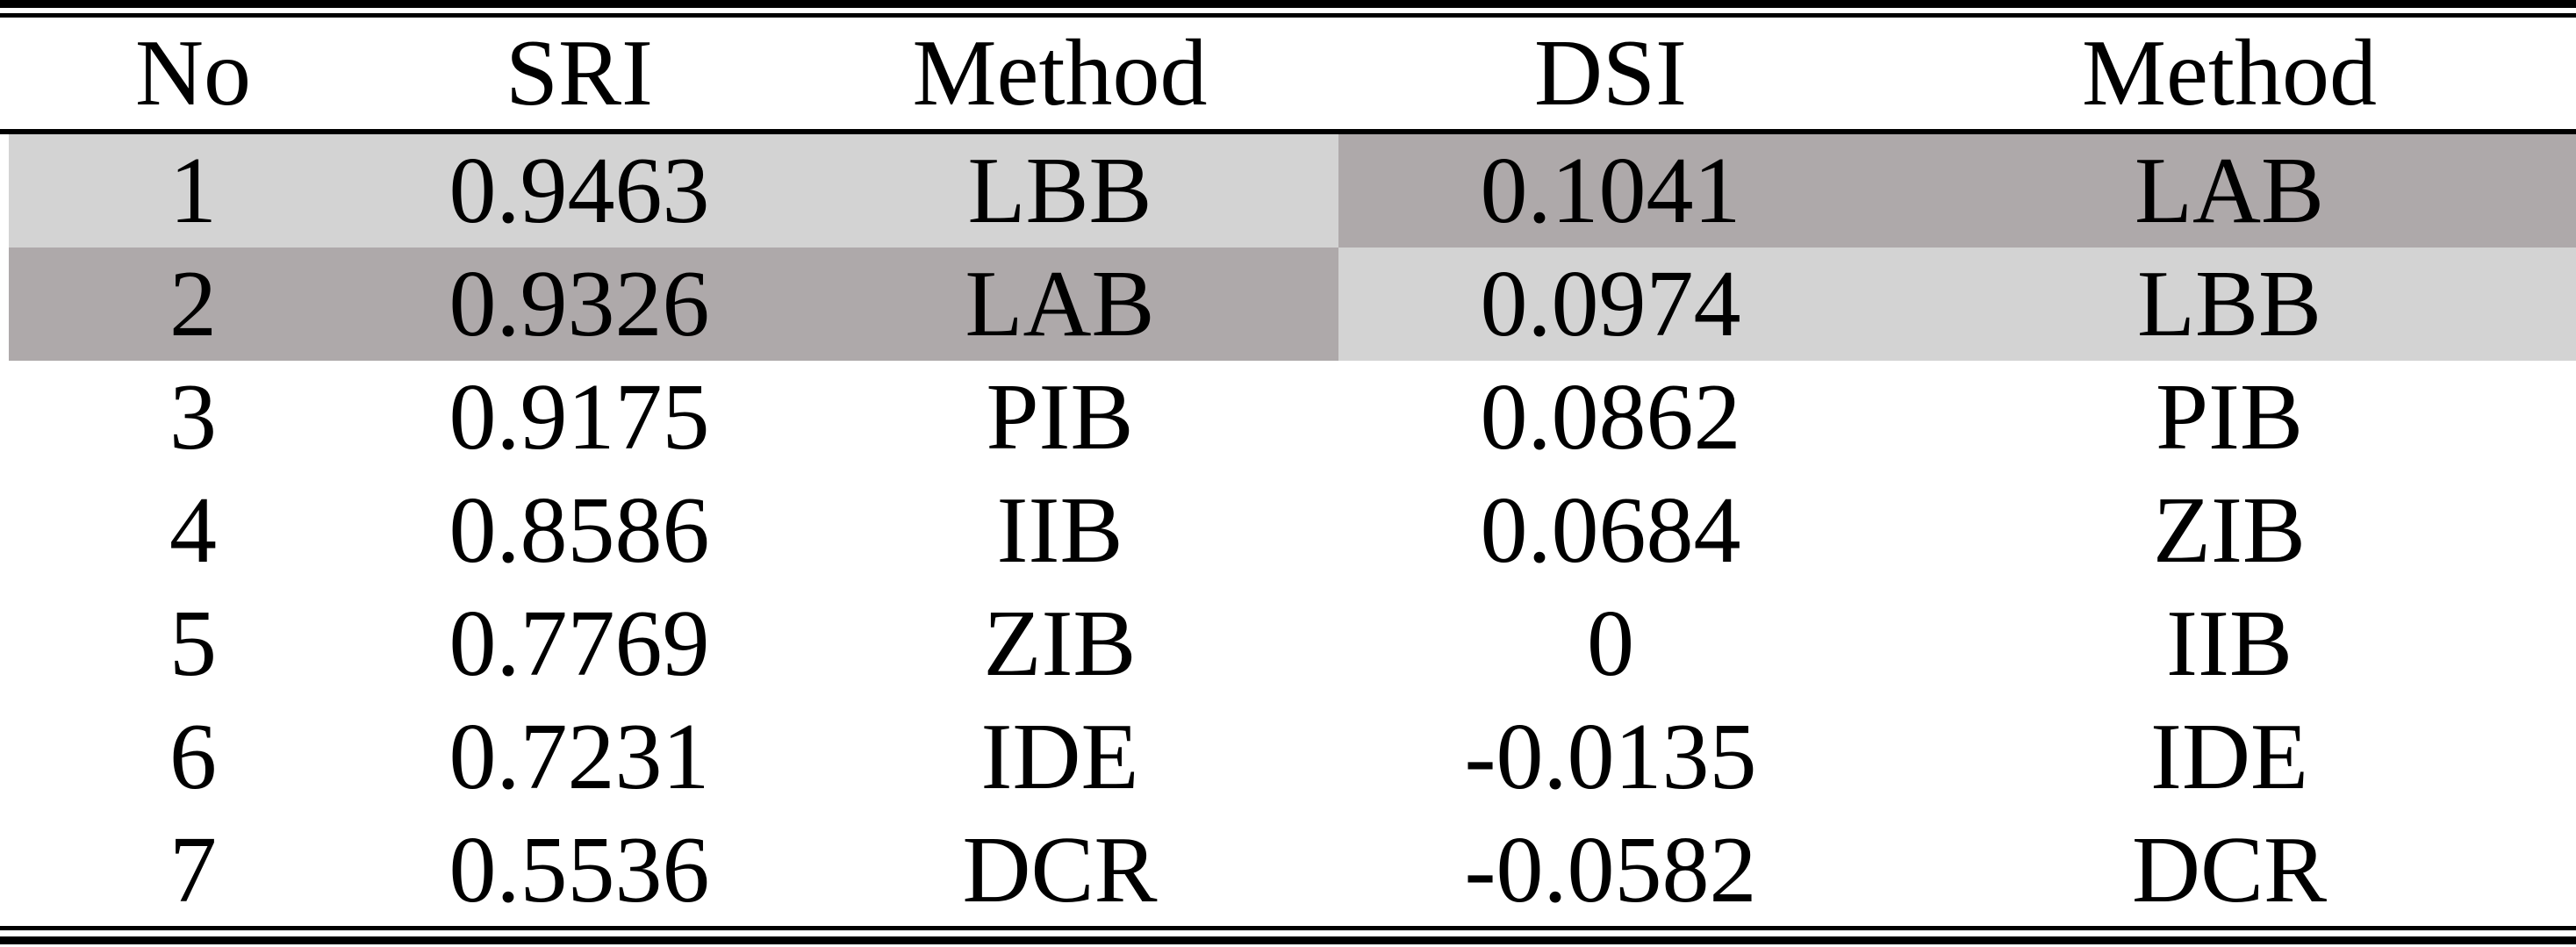 The width and height of the screenshot is (2576, 947). What do you see at coordinates (579, 643) in the screenshot?
I see `cell-sri: 0.7769` at bounding box center [579, 643].